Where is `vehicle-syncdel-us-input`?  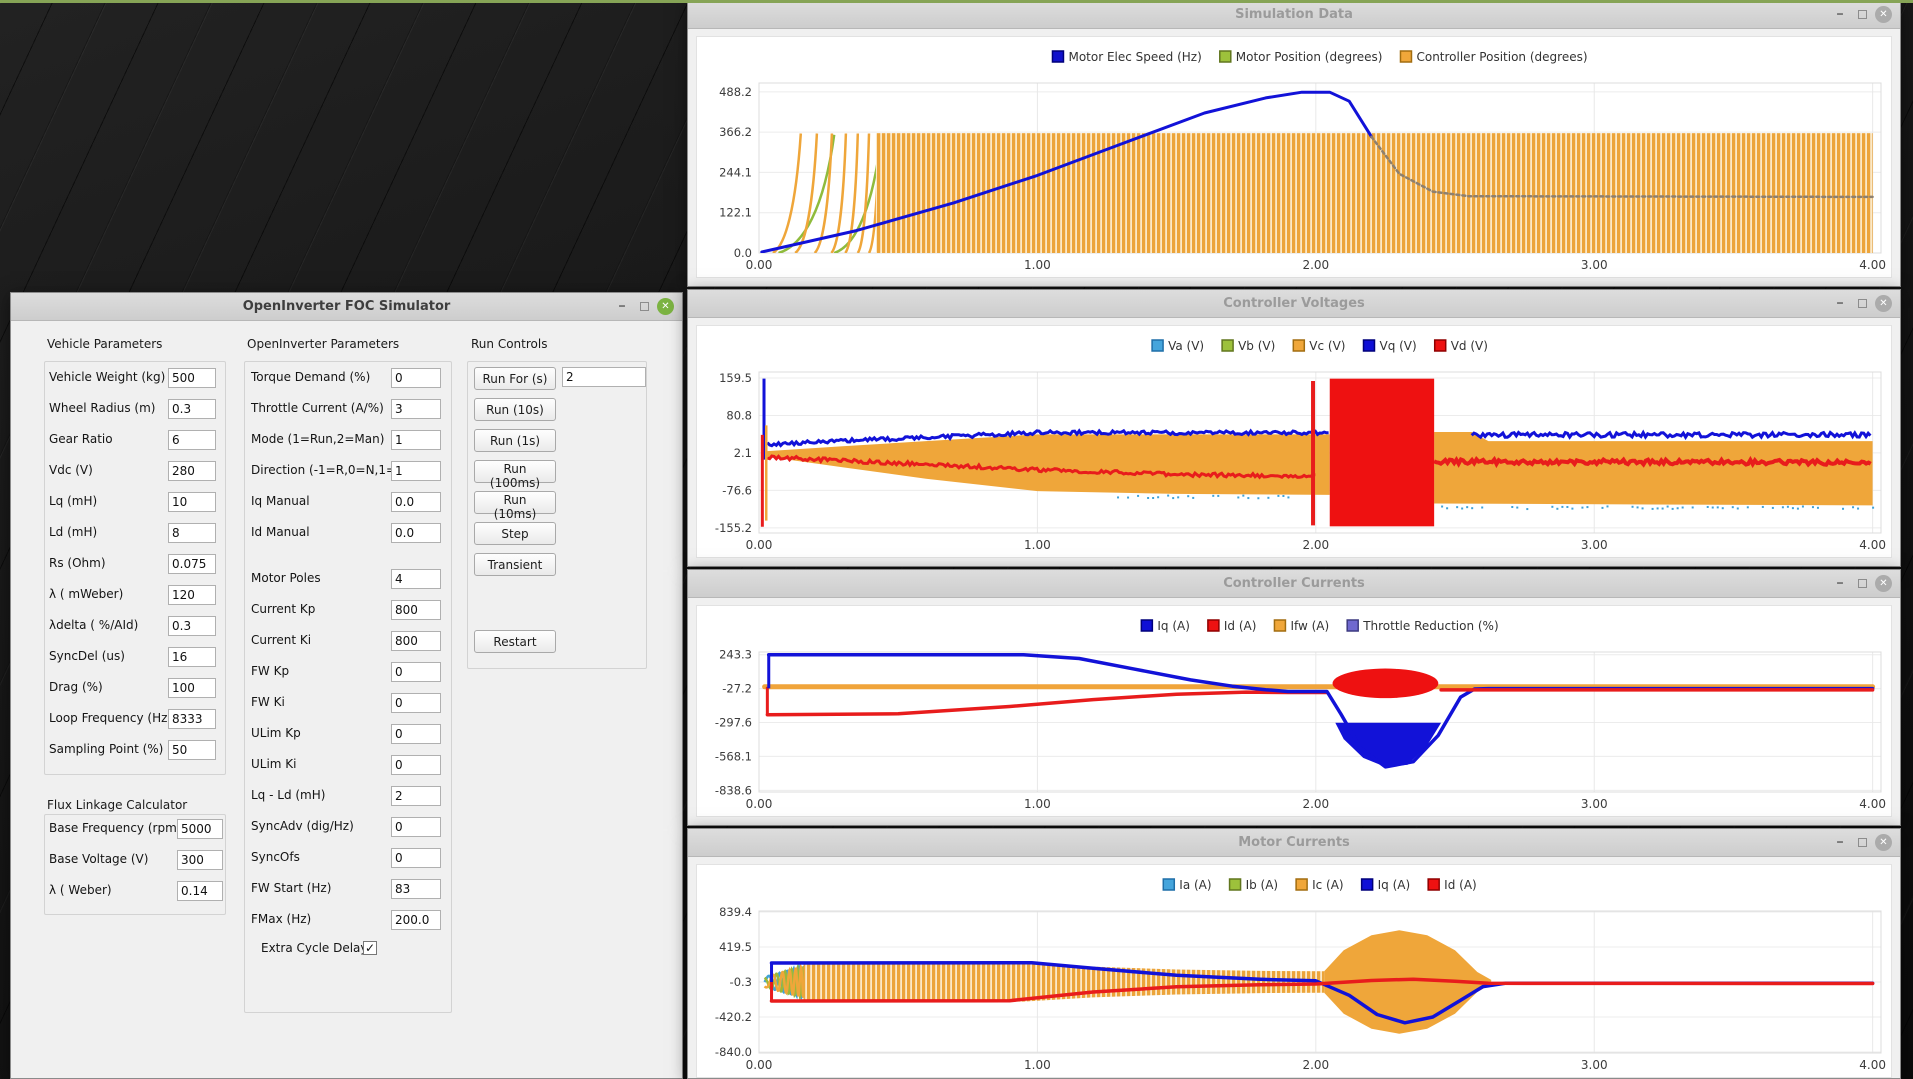
vehicle-syncdel-us-input is located at coordinates (192, 657).